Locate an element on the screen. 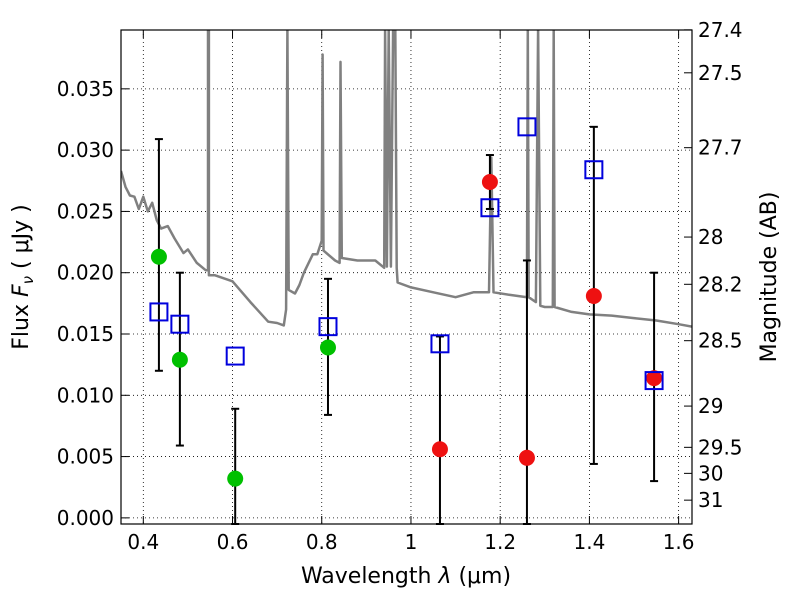 This screenshot has height=600, width=800. x-tick-label: 0.8 is located at coordinates (322, 542).